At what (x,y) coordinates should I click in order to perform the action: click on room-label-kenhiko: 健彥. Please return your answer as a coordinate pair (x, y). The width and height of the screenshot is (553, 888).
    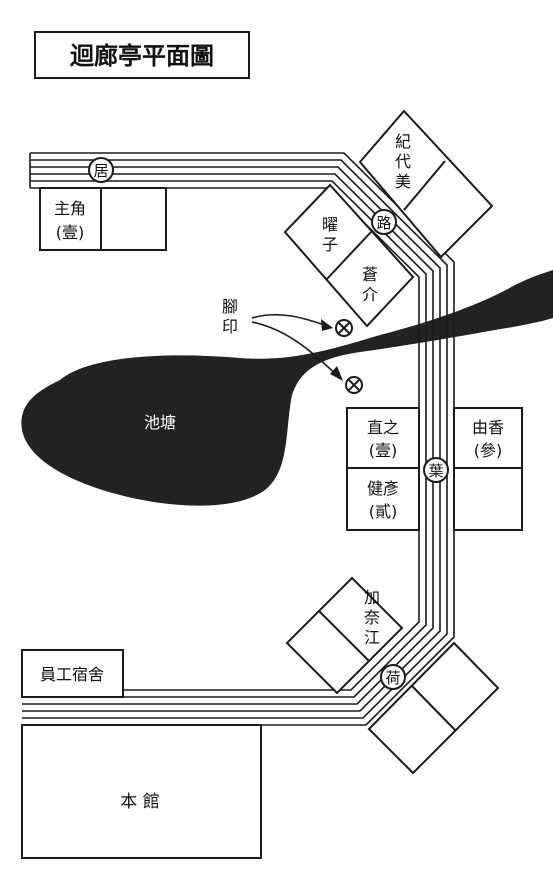
    Looking at the image, I should click on (383, 488).